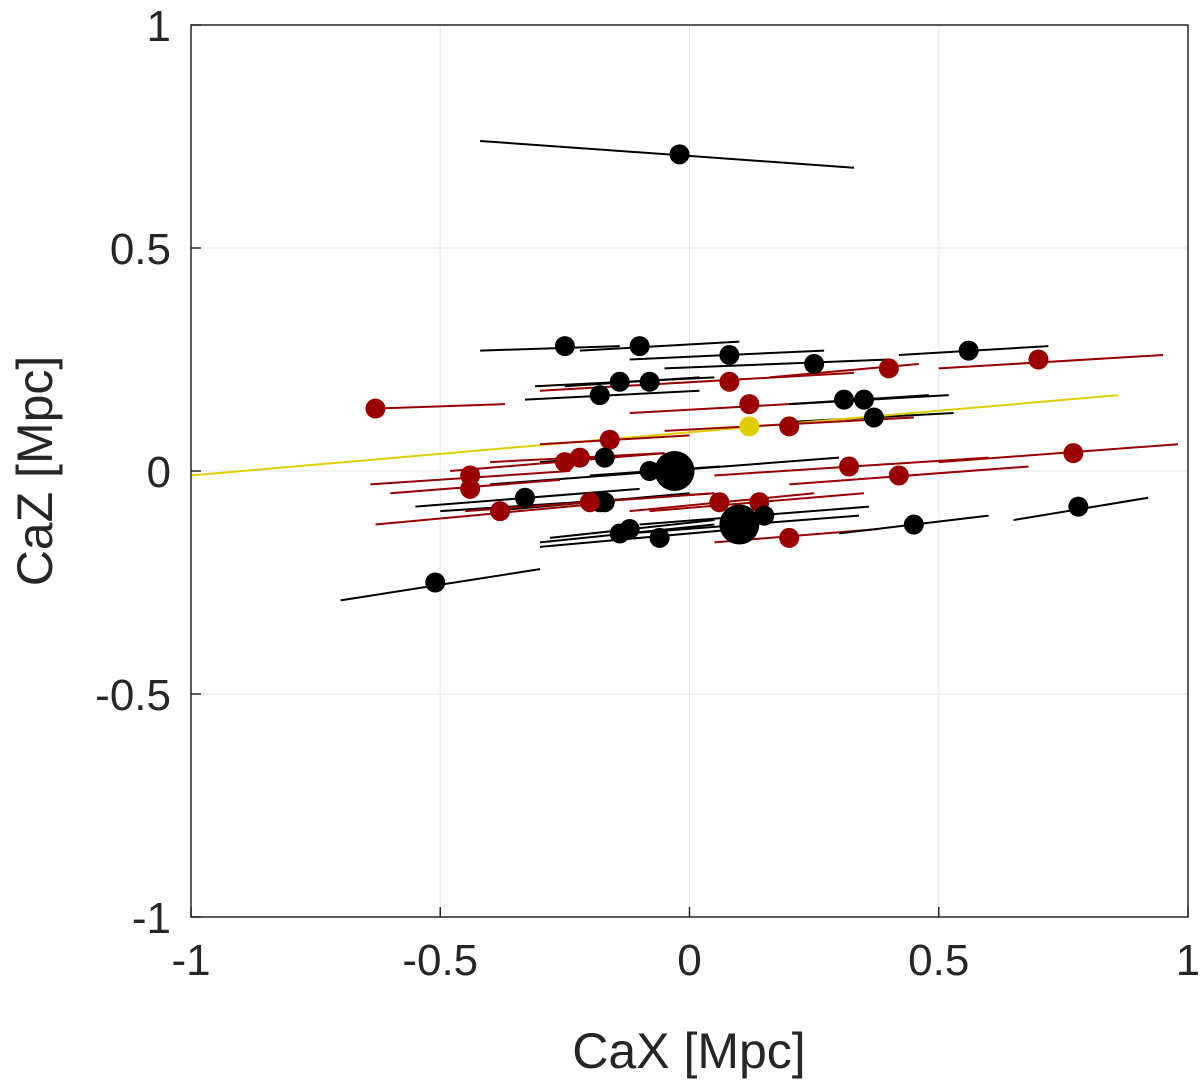 The image size is (1200, 1080). I want to click on x-tick-label: 0, so click(689, 960).